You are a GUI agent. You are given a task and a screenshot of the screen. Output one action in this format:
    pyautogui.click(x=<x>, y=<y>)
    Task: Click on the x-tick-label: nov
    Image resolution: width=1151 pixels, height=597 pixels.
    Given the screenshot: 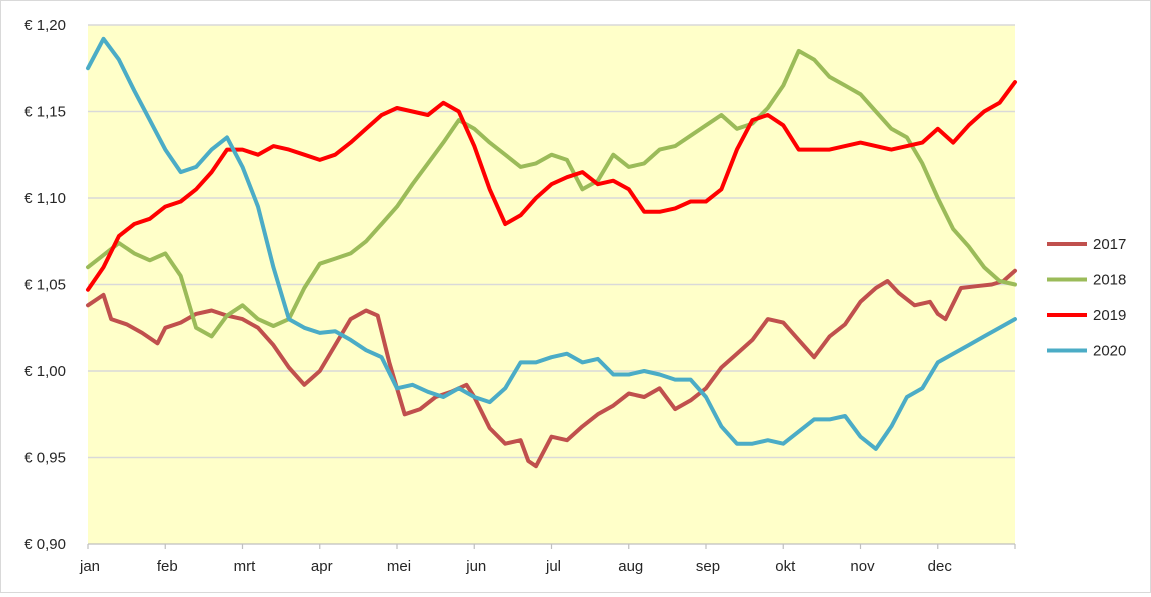 What is the action you would take?
    pyautogui.click(x=862, y=566)
    